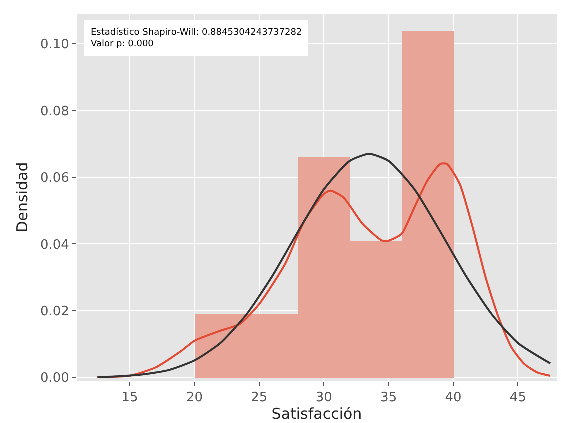 This screenshot has height=423, width=561. What do you see at coordinates (55, 312) in the screenshot?
I see `y-tick-label: 0.02` at bounding box center [55, 312].